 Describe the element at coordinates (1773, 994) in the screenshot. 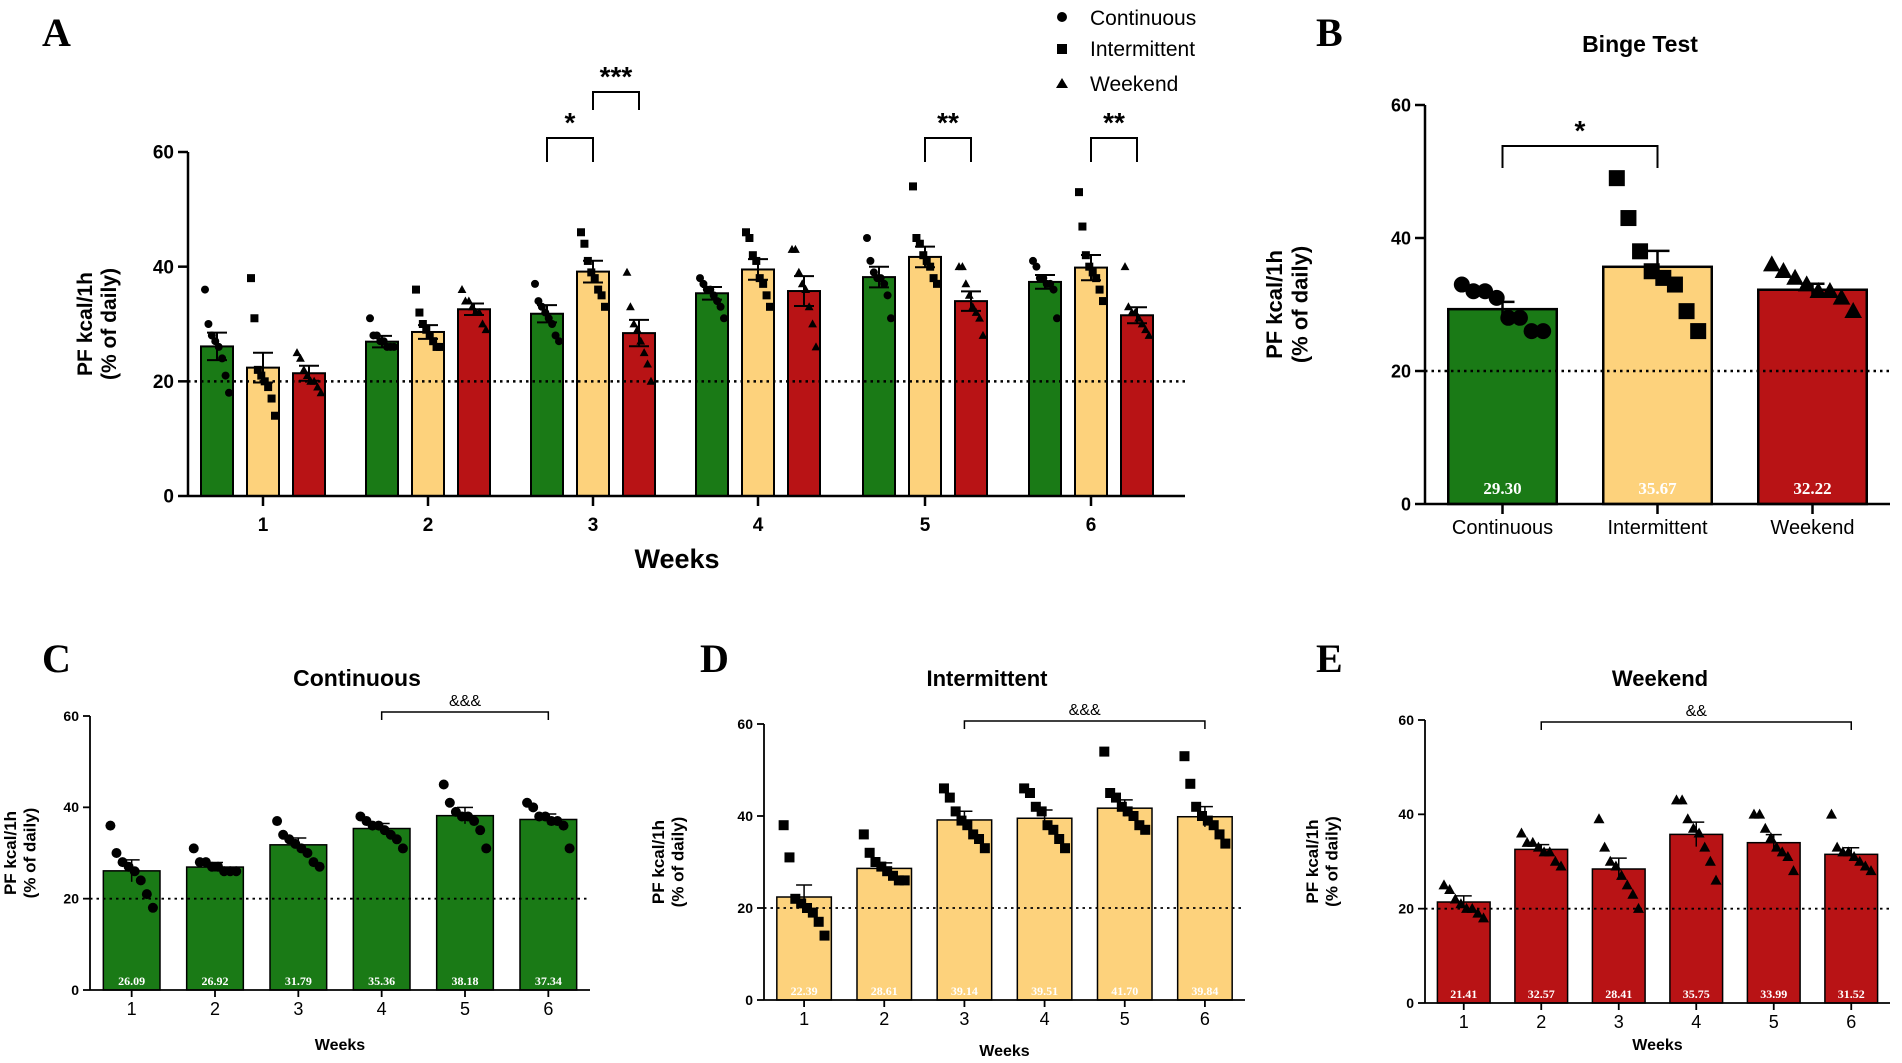

I see `bar-value-label: 33.99` at that location.